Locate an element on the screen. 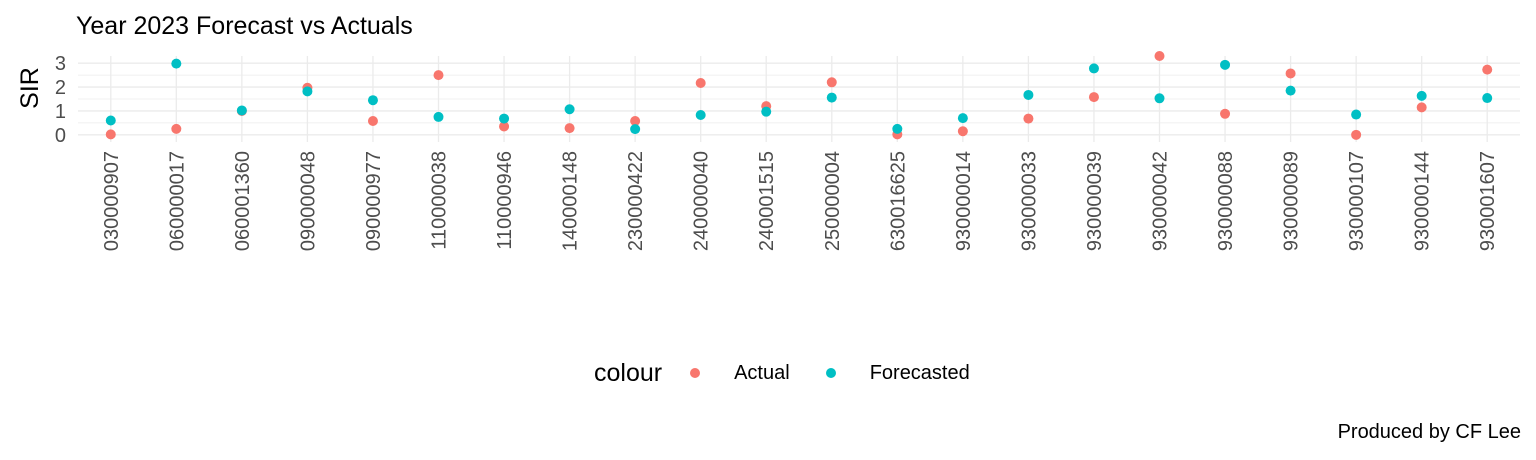  x-tick-label: 090000977 is located at coordinates (374, 201).